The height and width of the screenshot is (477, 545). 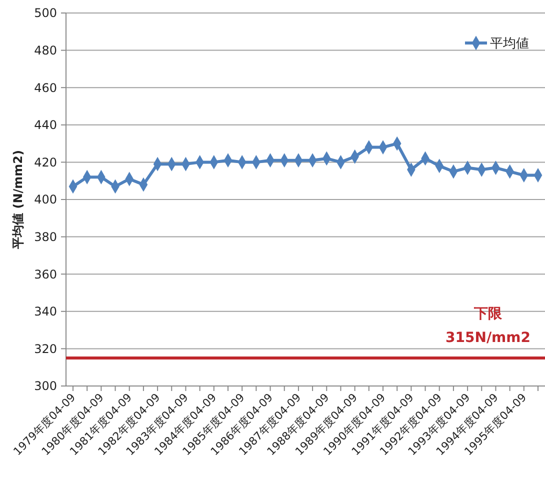 What do you see at coordinates (45, 274) in the screenshot?
I see `y-tick-label: 360` at bounding box center [45, 274].